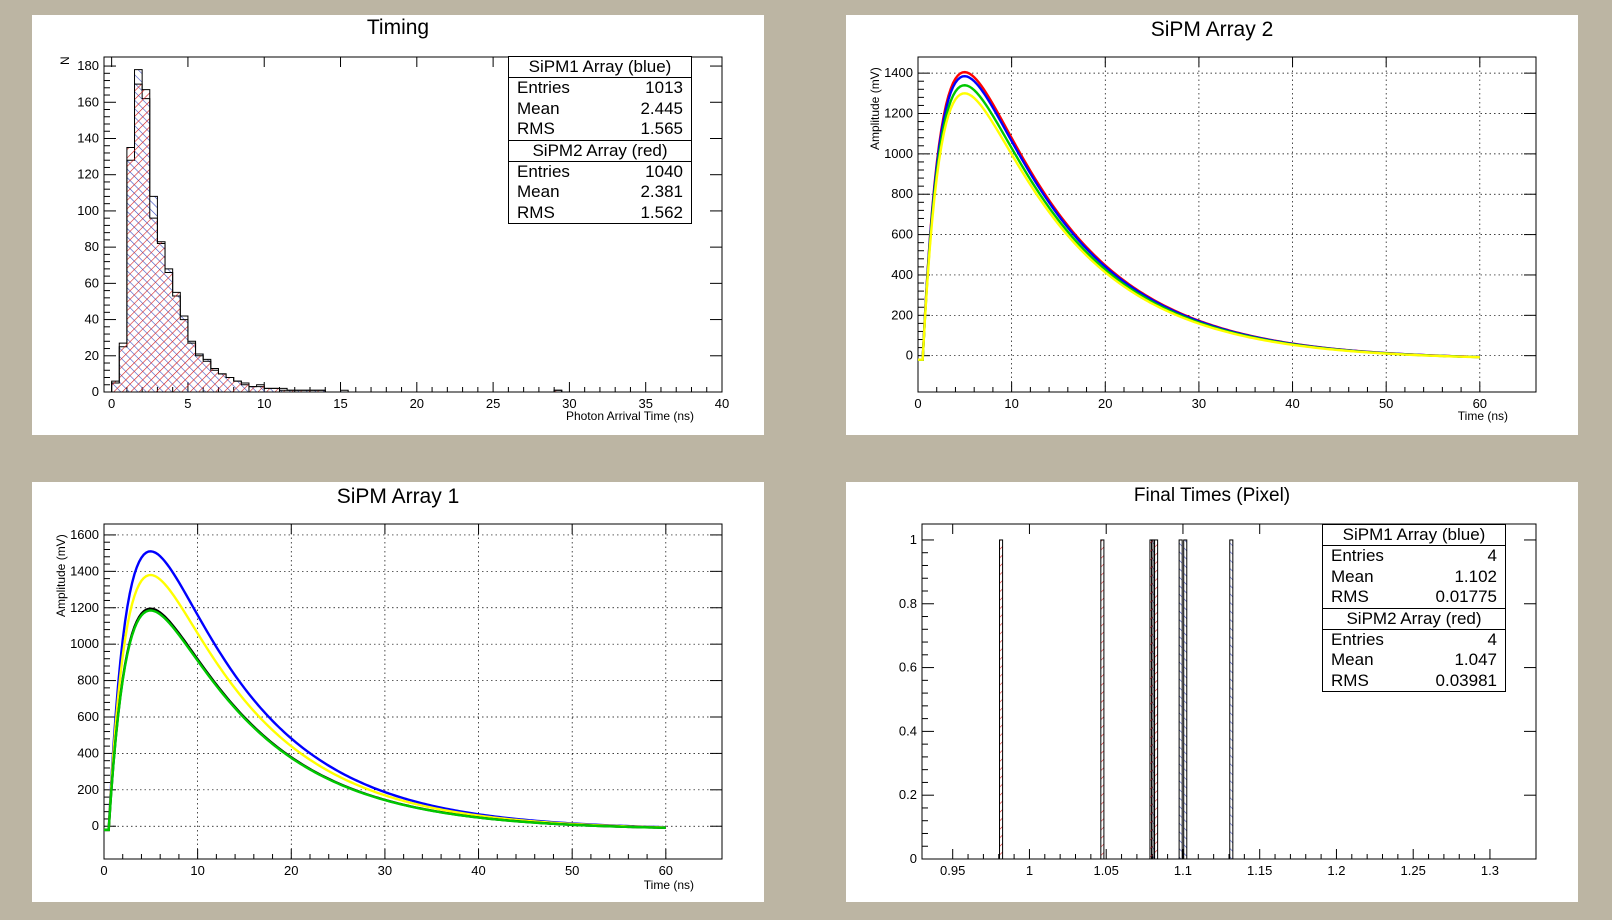 Image resolution: width=1612 pixels, height=920 pixels. What do you see at coordinates (600, 129) in the screenshot?
I see `stats-row: RMS 1.565` at bounding box center [600, 129].